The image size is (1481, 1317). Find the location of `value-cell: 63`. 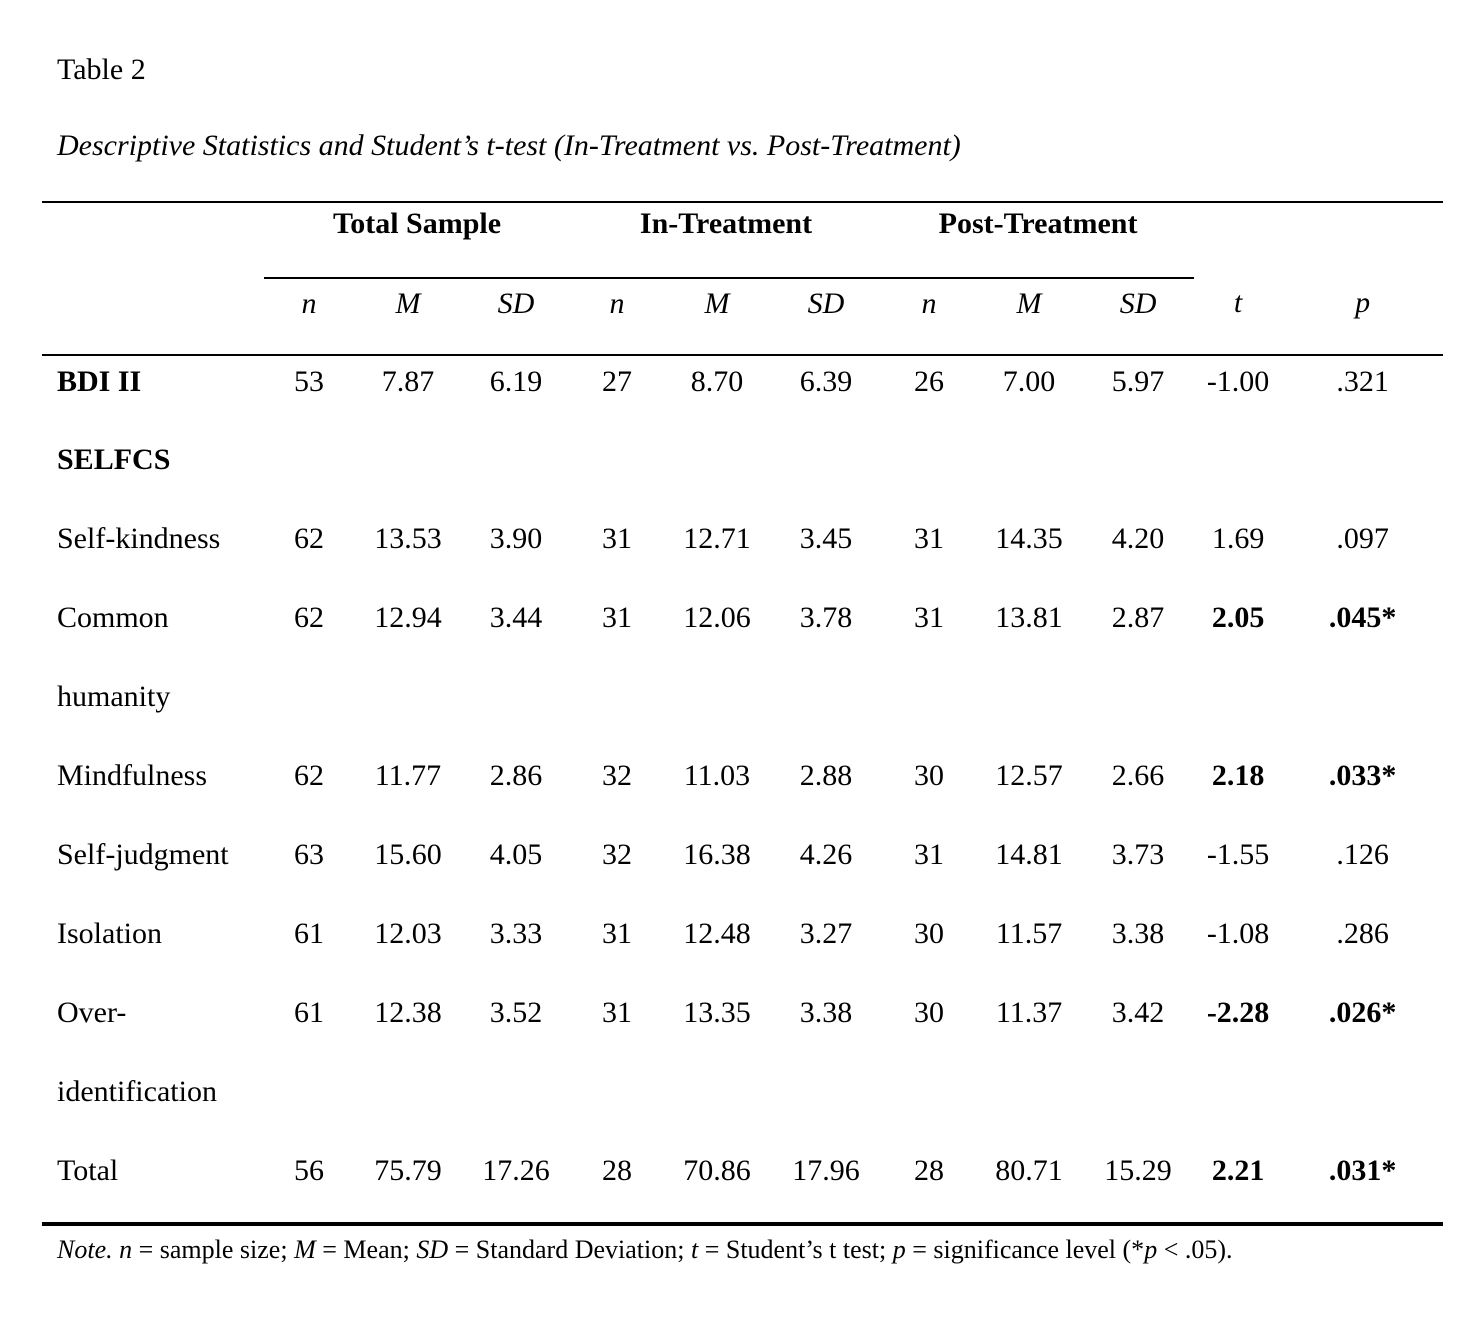

value-cell: 63 is located at coordinates (309, 854).